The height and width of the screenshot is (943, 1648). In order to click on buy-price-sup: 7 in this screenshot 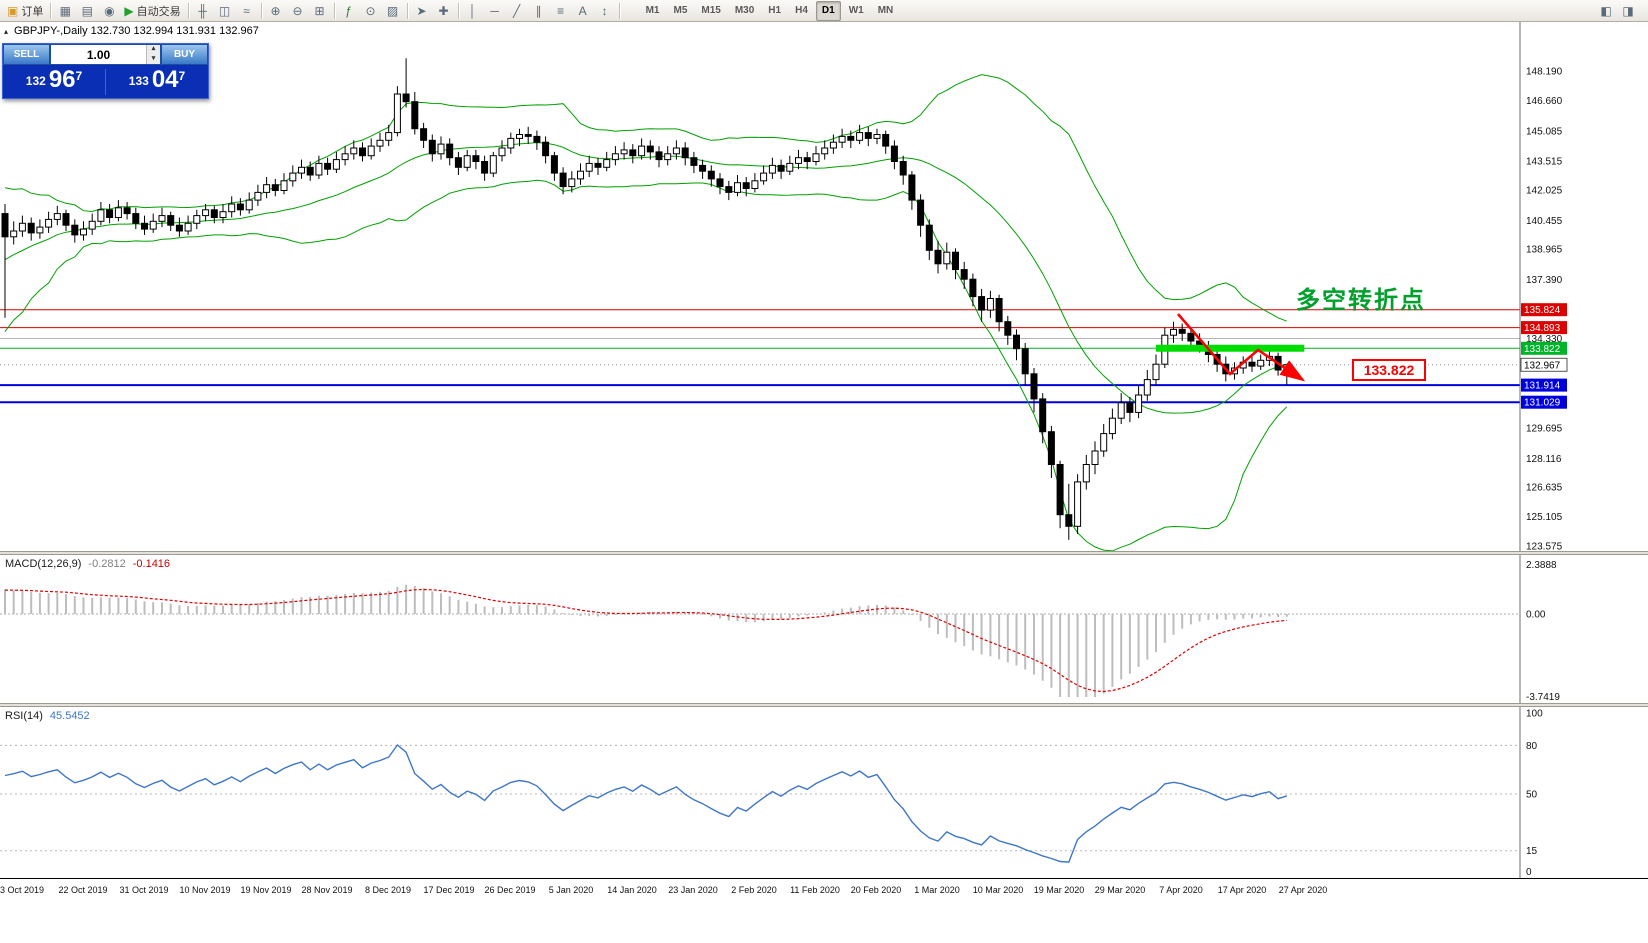, I will do `click(182, 76)`.